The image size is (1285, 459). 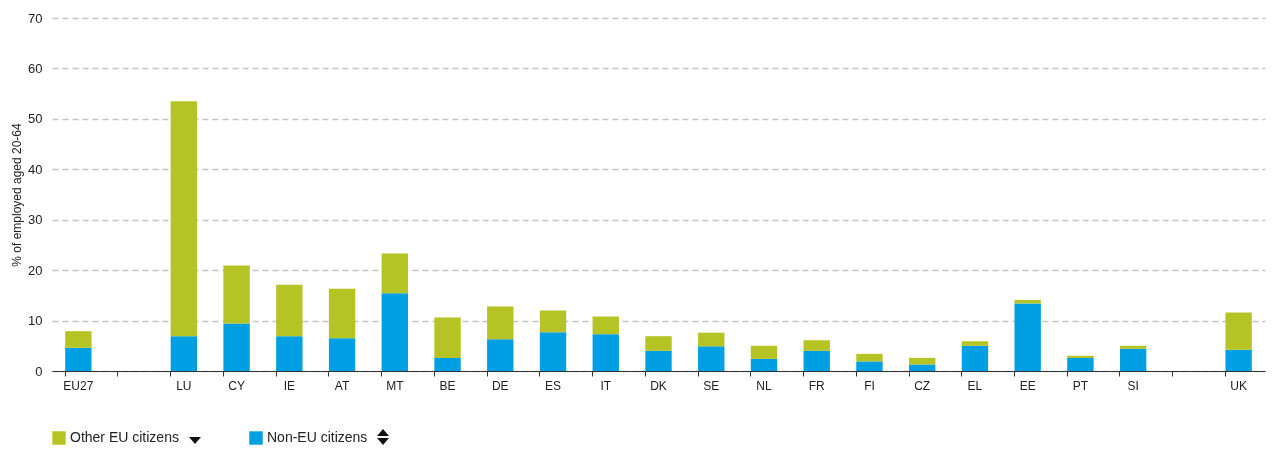 I want to click on x-tick-label: LU, so click(x=184, y=385).